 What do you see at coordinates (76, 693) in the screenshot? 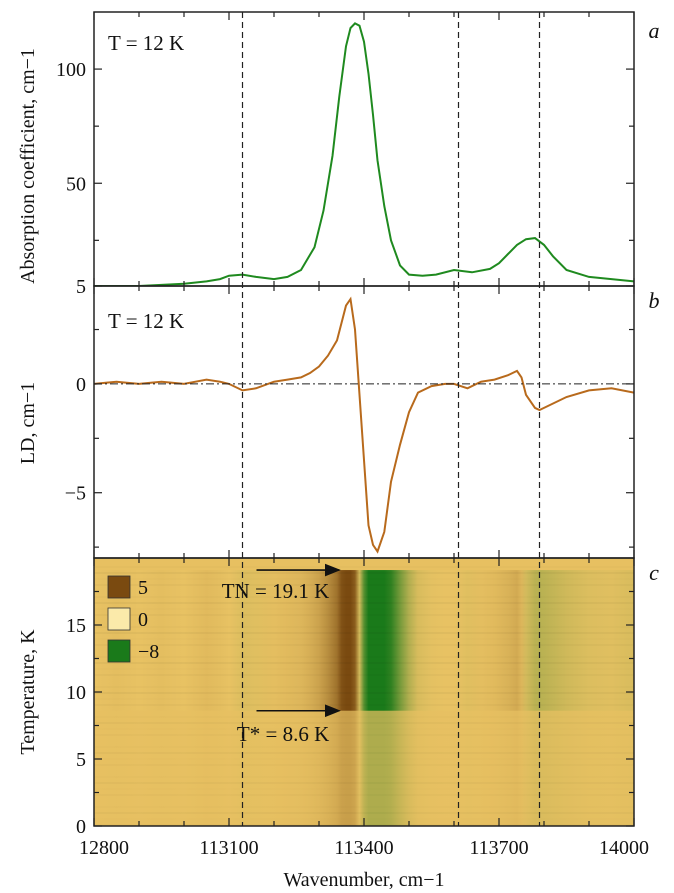
I see `ytick-c-10: 10` at bounding box center [76, 693].